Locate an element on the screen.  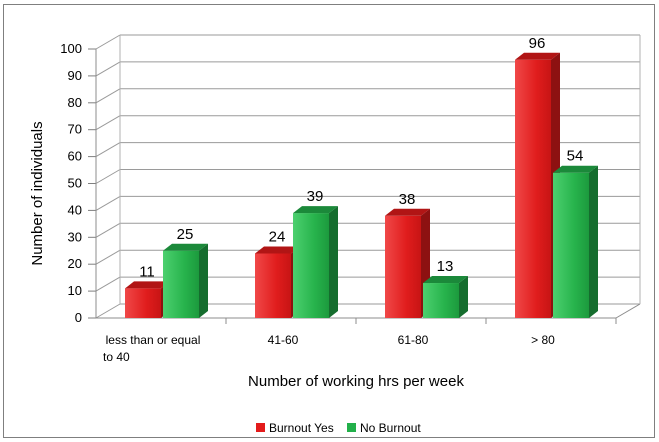
x-tick-label: > 80 is located at coordinates (543, 340).